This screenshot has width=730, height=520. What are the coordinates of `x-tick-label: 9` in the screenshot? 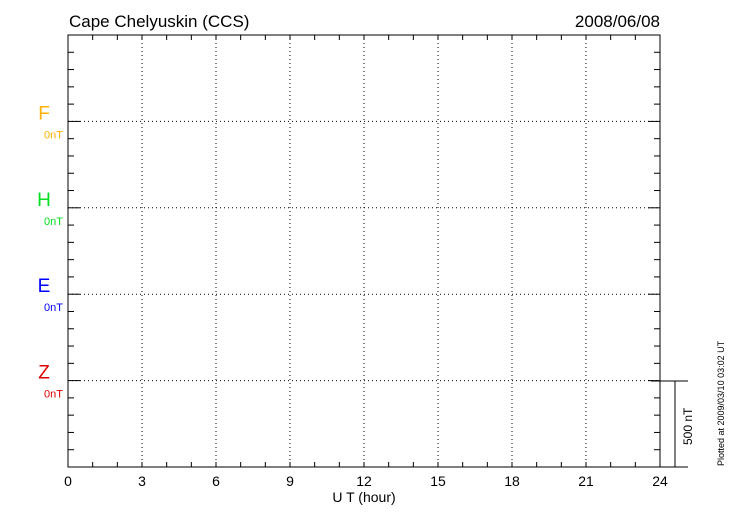 It's located at (290, 481).